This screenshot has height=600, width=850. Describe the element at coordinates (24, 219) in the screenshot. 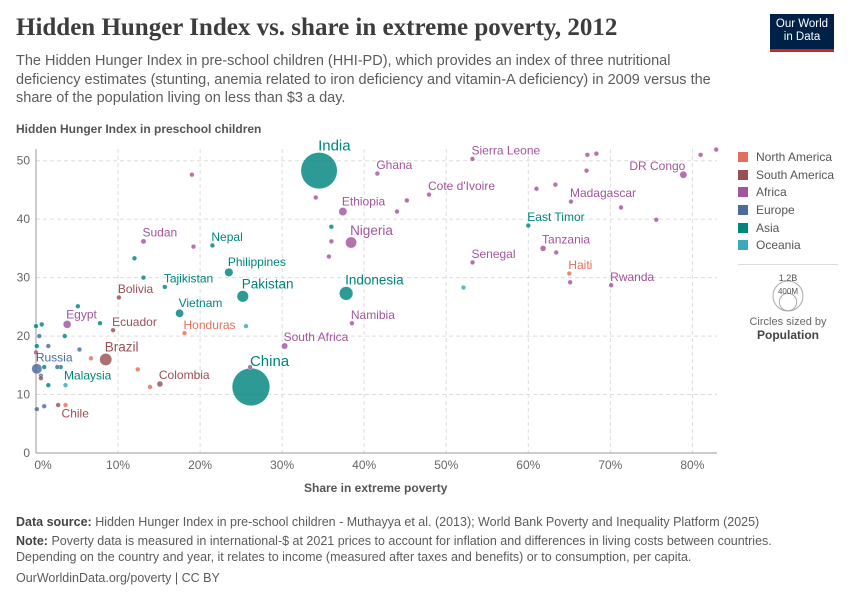

I see `y-tick-label: 40` at that location.